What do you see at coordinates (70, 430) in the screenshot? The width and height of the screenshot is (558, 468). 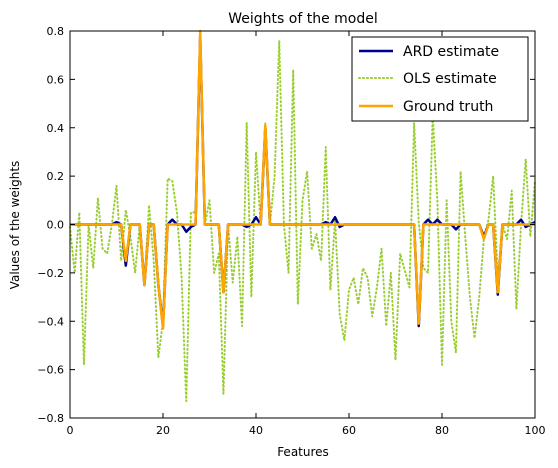 I see `x-tick-label-0: 0` at bounding box center [70, 430].